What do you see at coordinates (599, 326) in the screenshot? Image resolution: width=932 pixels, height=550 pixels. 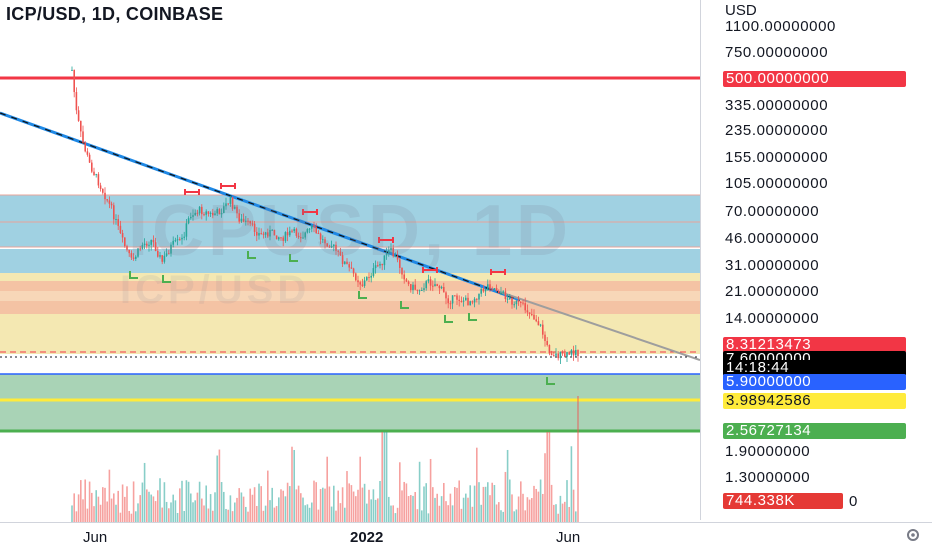 I see `trendline-extension` at bounding box center [599, 326].